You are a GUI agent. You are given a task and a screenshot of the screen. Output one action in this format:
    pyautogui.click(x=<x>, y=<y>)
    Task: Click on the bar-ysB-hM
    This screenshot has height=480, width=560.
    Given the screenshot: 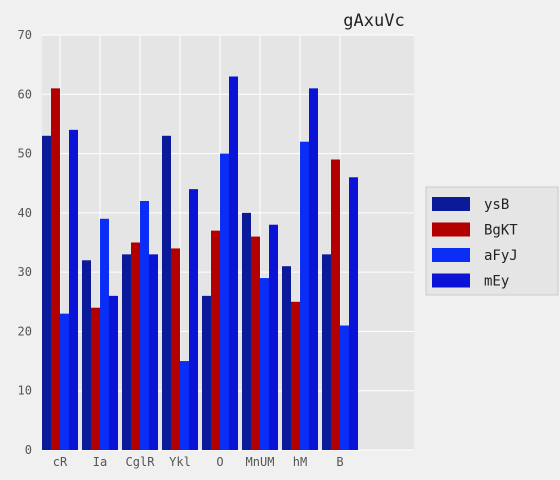 What is the action you would take?
    pyautogui.click(x=286, y=358)
    